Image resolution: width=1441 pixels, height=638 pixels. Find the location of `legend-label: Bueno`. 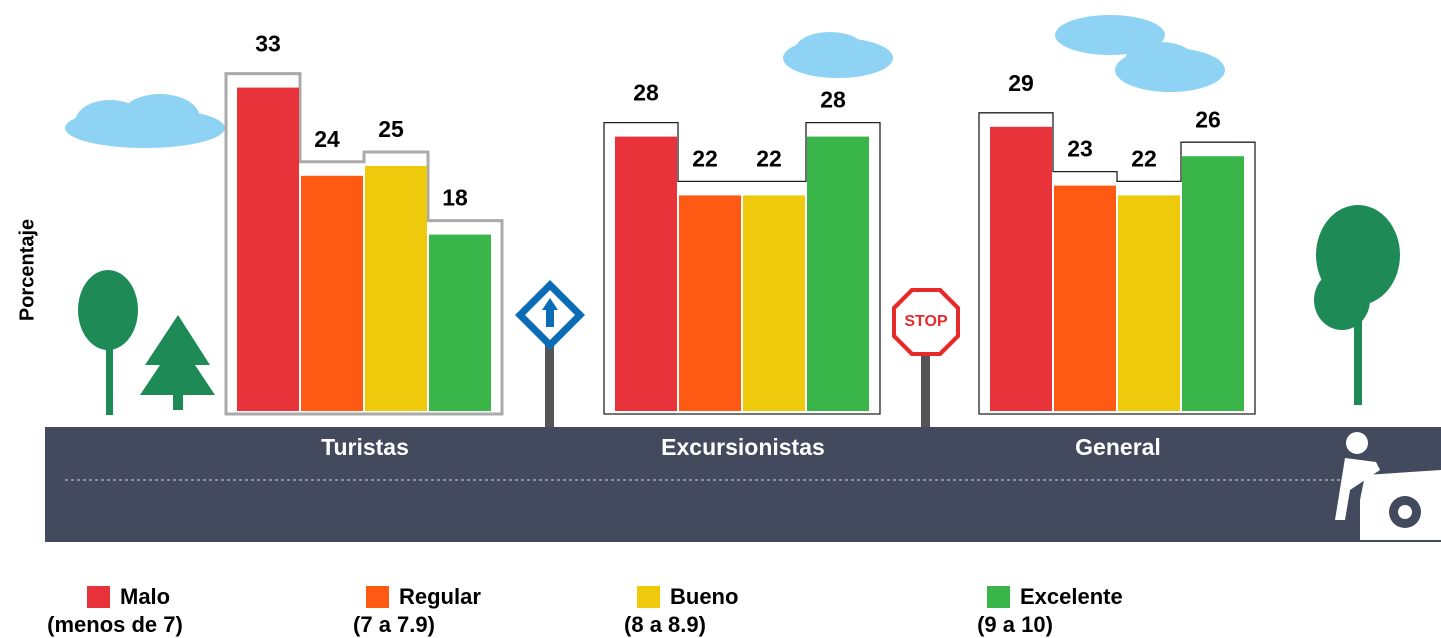

legend-label: Bueno is located at coordinates (704, 596).